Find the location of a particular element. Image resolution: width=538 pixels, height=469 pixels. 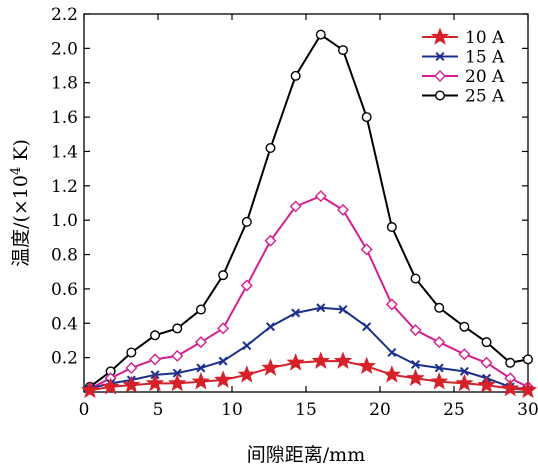

x-tick-label: 30 is located at coordinates (527, 410).